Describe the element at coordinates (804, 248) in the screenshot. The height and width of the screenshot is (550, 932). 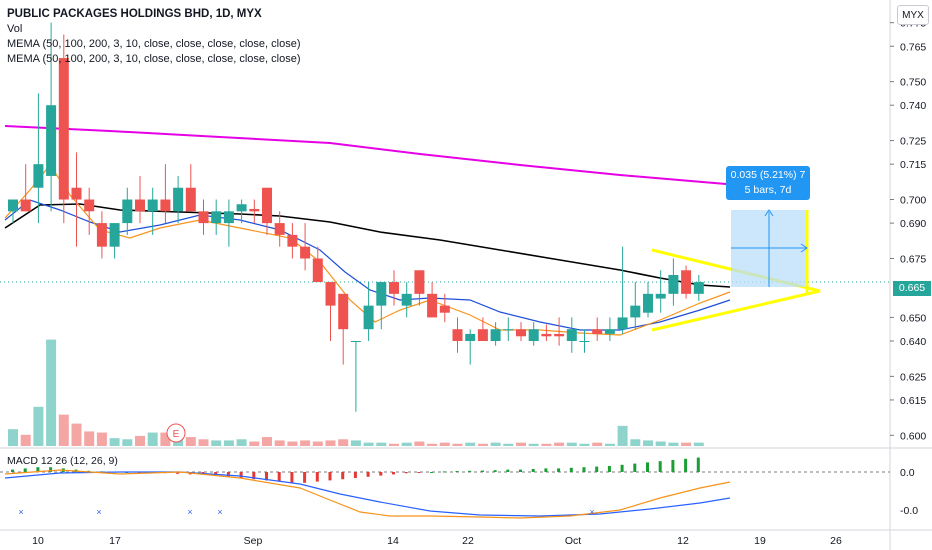
I see `measure-arrowhead-right` at that location.